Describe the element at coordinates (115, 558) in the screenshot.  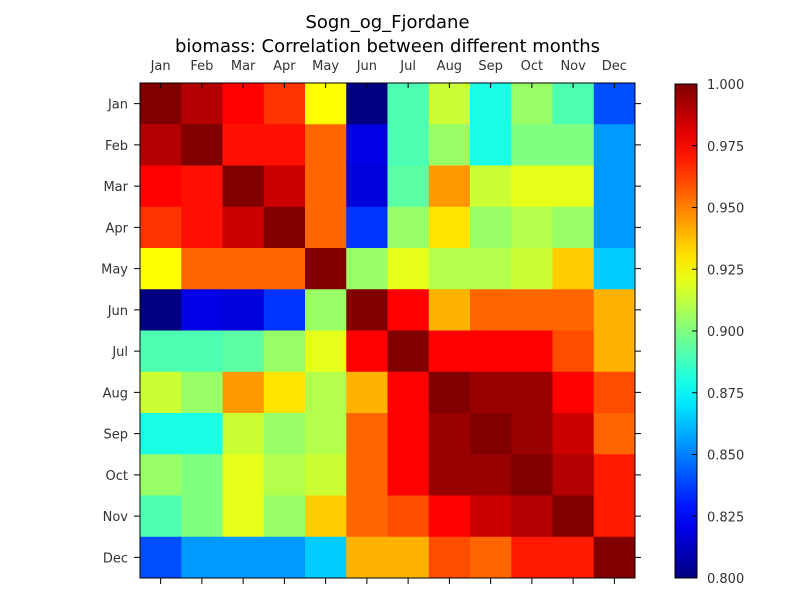
I see `y-tick-label: Dec` at that location.